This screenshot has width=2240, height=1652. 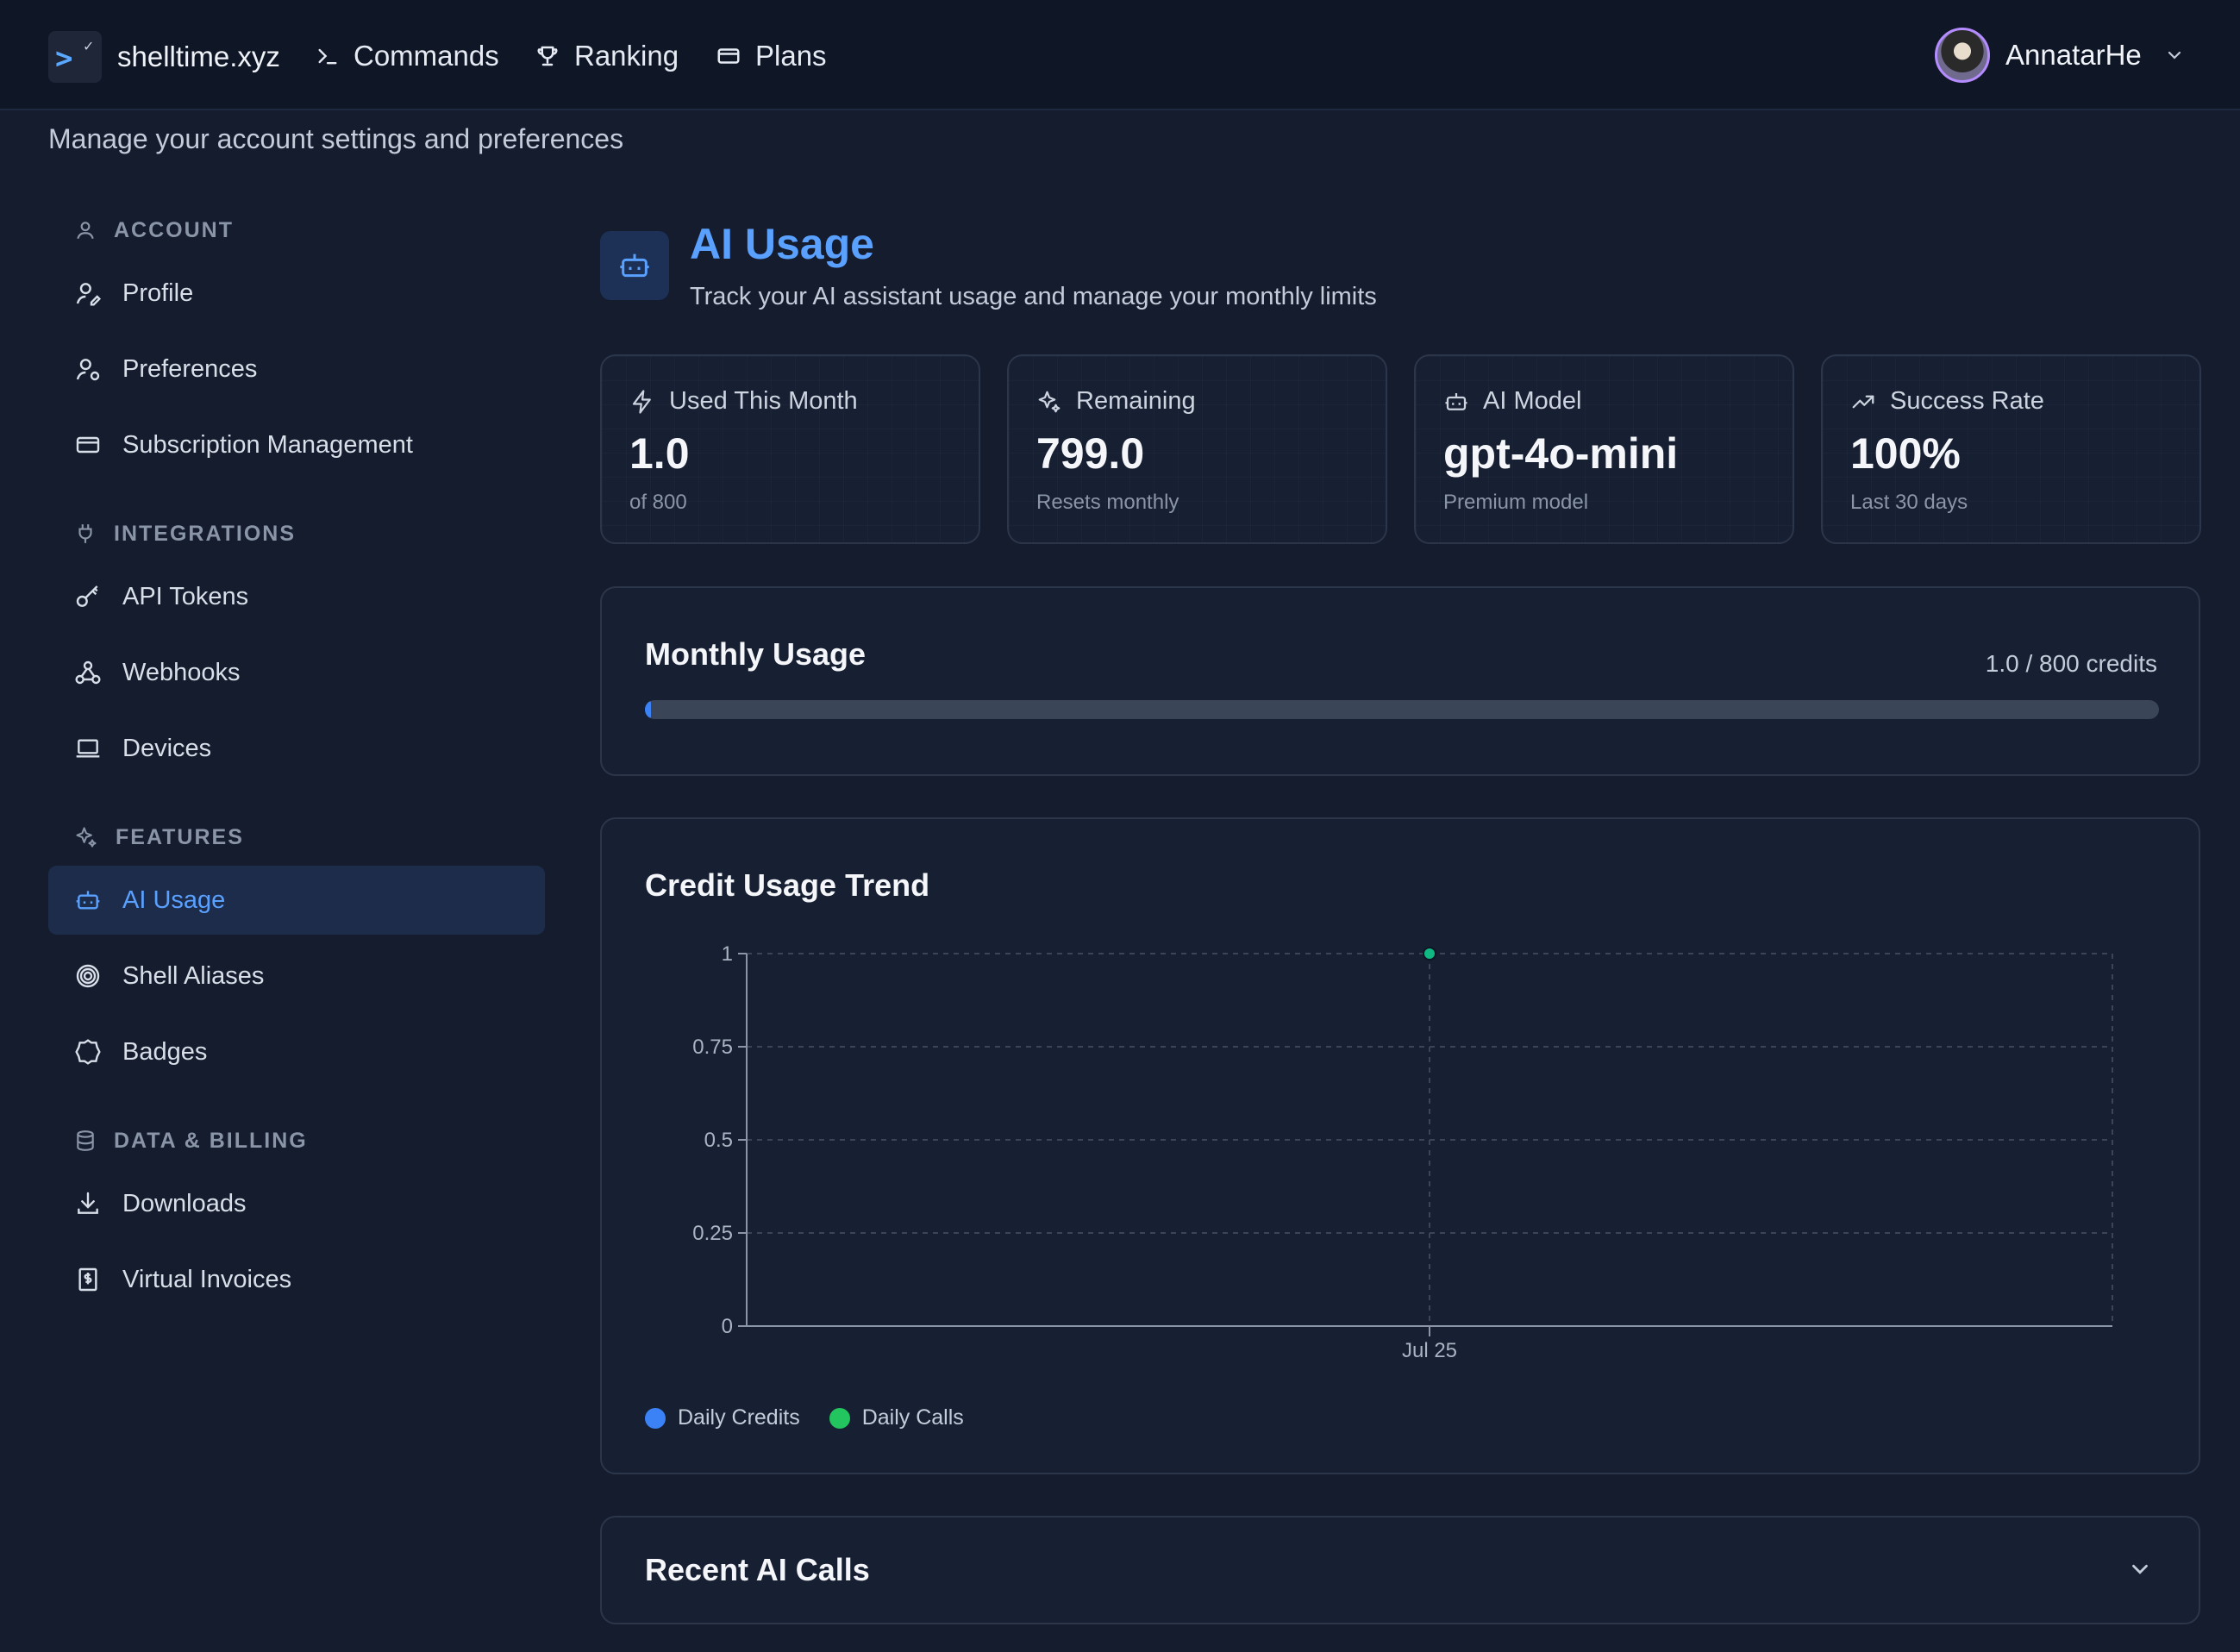 What do you see at coordinates (180, 836) in the screenshot?
I see `sidebar-group-label: FEATURES` at bounding box center [180, 836].